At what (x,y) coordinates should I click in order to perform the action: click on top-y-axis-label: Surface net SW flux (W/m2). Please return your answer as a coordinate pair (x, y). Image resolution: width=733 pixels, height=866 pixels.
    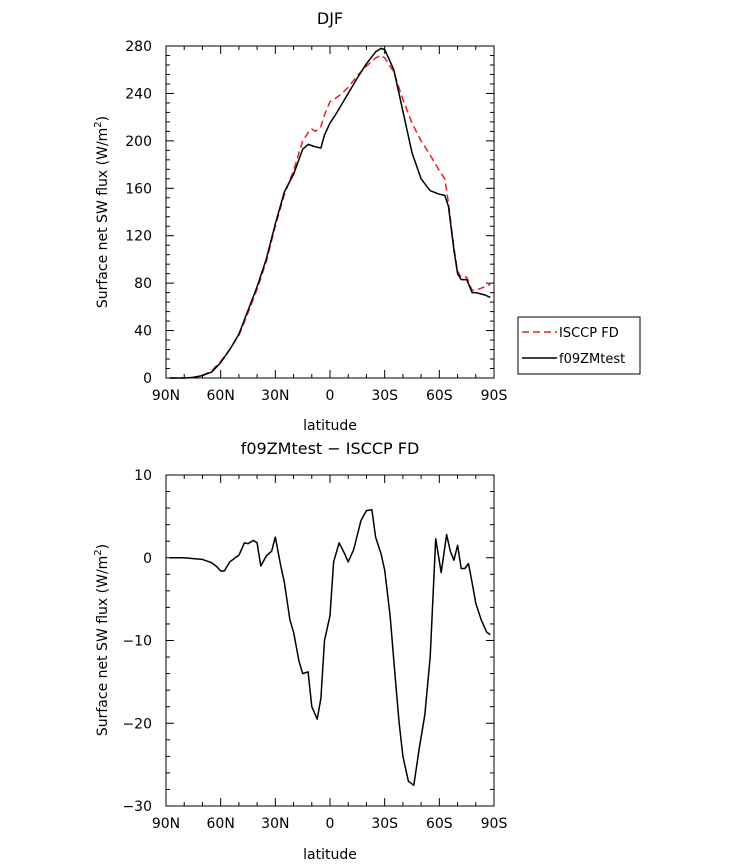
    Looking at the image, I should click on (102, 212).